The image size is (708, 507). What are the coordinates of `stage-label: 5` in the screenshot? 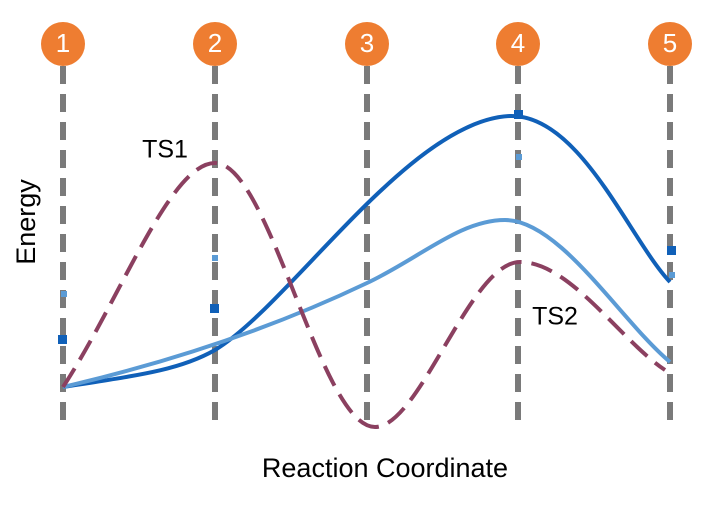 It's located at (670, 43).